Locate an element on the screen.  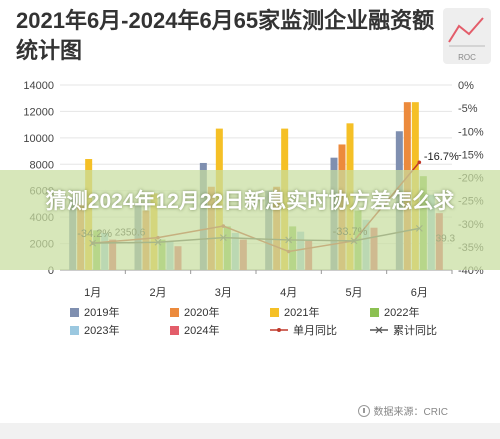
legend-label: 2024年 is located at coordinates (202, 331).